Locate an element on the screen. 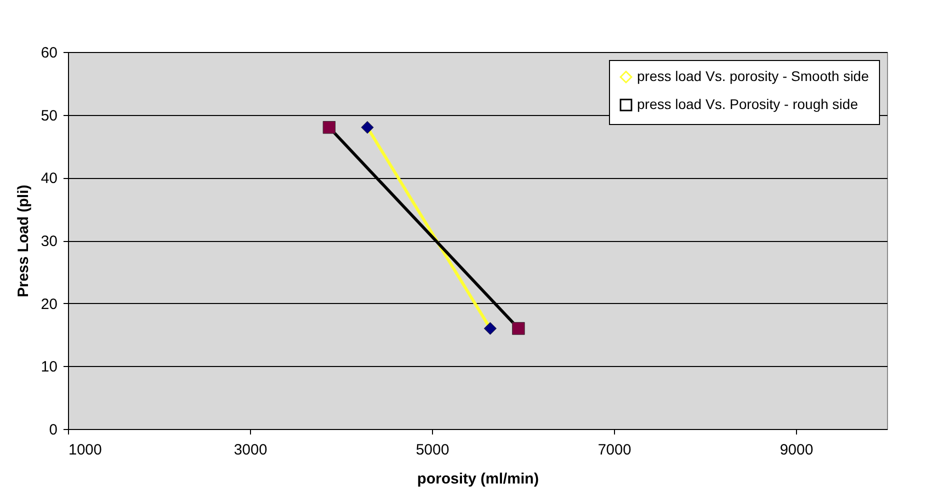  y-tick-label: 20 is located at coordinates (49, 304).